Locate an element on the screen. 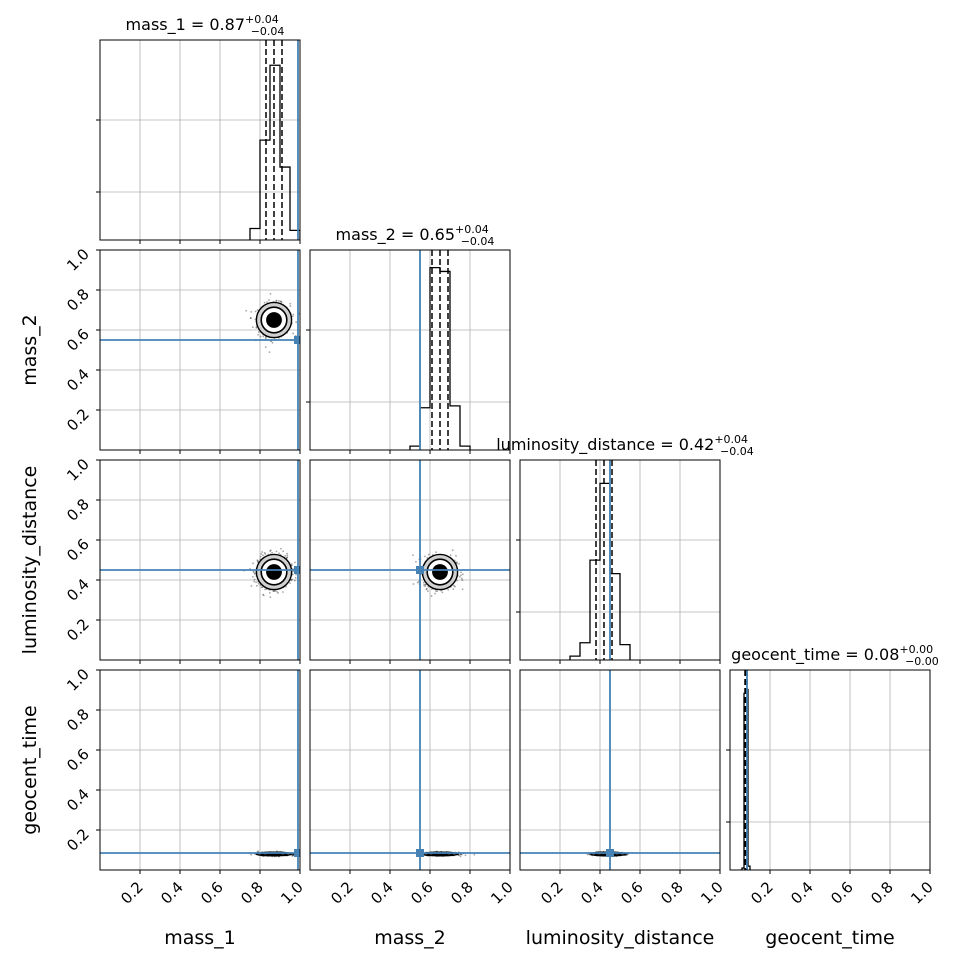 This screenshot has width=970, height=970. x-tick-label: 0.2 is located at coordinates (342, 893).